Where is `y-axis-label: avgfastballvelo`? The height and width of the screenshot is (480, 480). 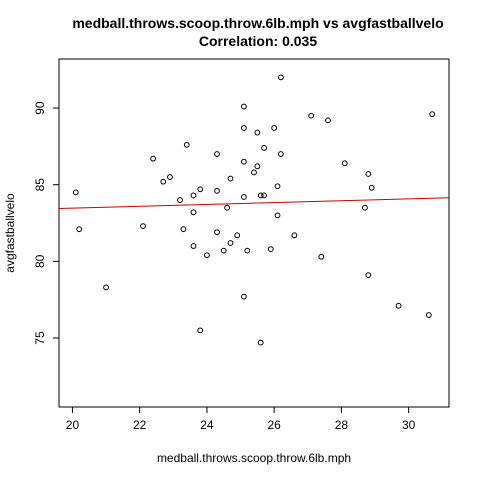
y-axis-label: avgfastballvelo is located at coordinates (10, 233).